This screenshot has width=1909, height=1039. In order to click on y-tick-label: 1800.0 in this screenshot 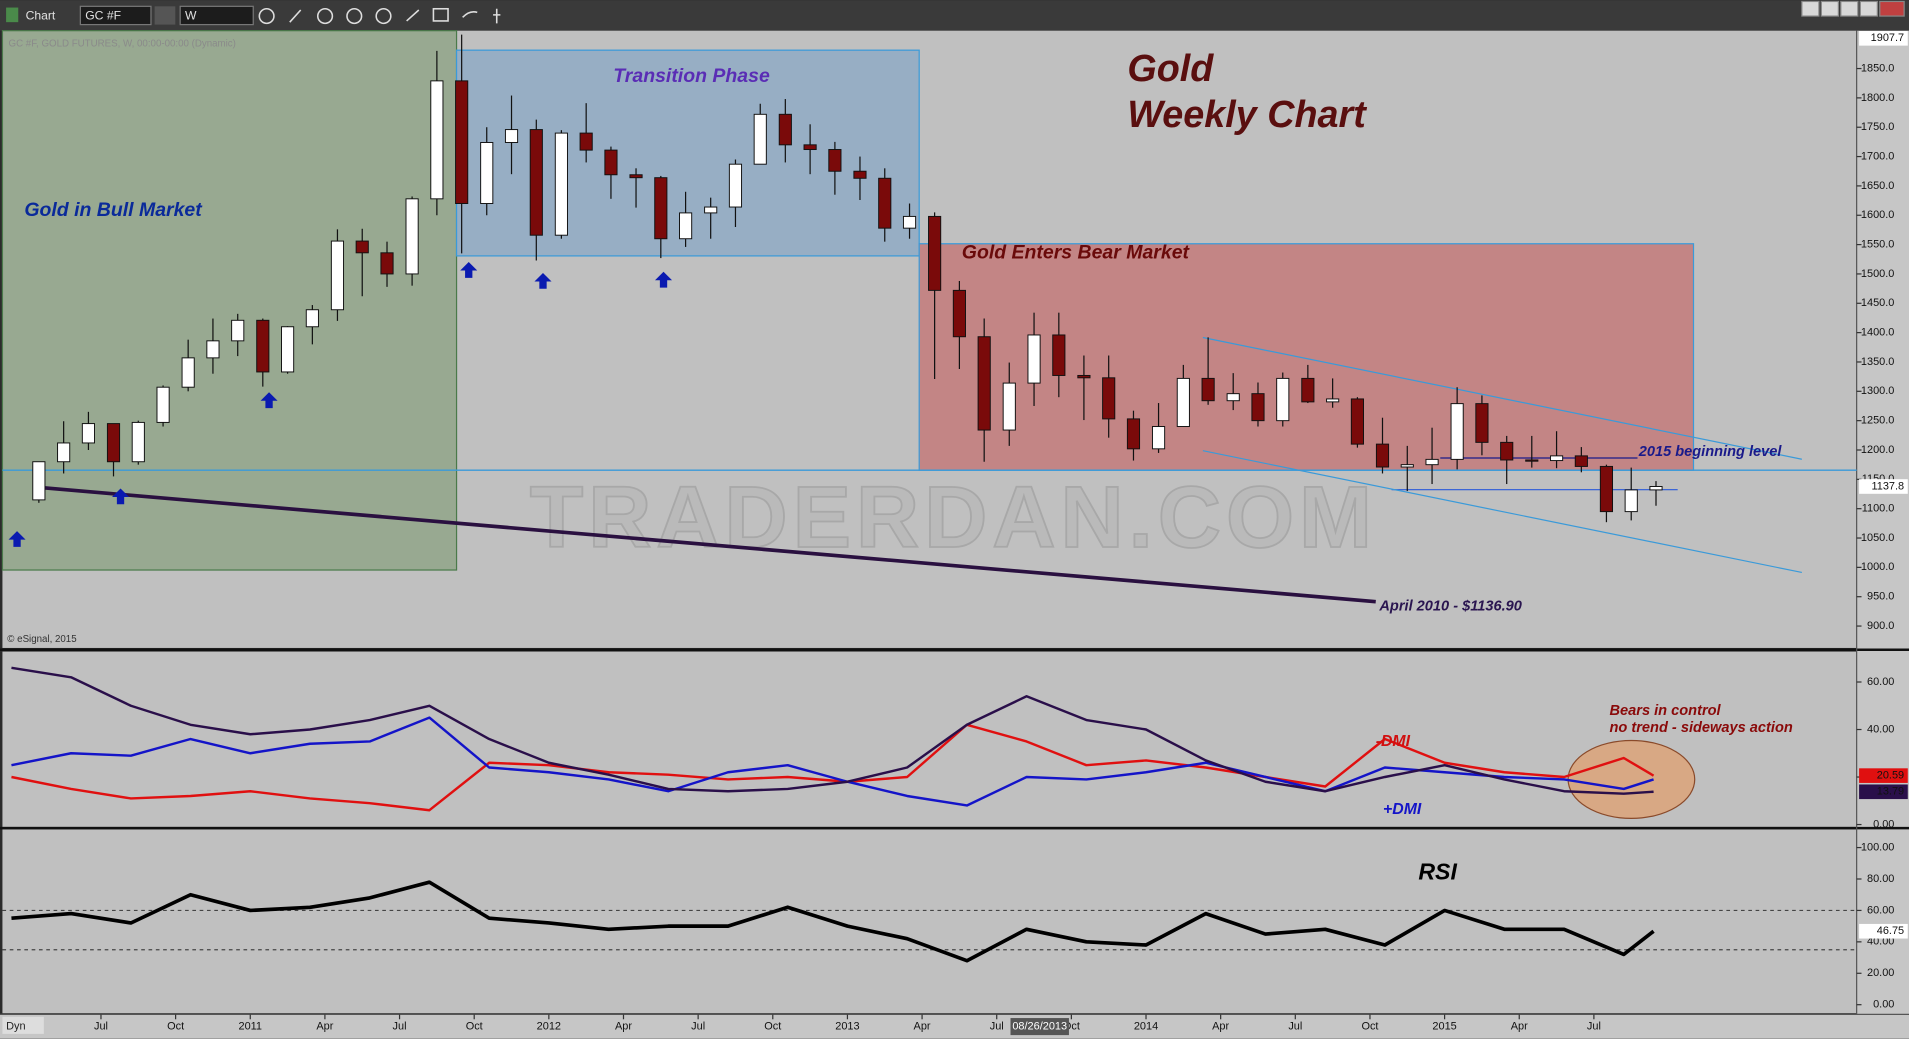, I will do `click(1877, 98)`.